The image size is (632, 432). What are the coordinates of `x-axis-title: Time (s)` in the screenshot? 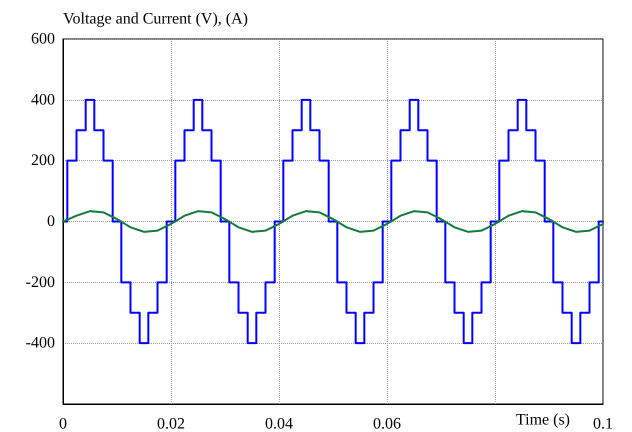 It's located at (543, 420).